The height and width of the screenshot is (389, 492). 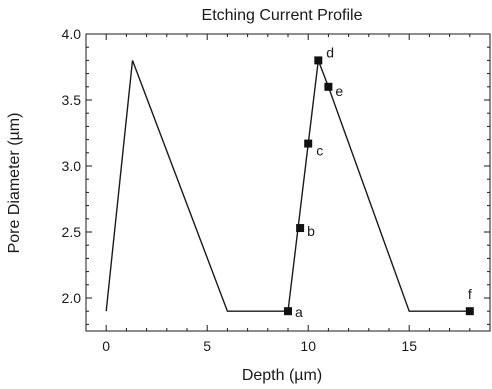 What do you see at coordinates (282, 15) in the screenshot?
I see `chart-title: Etching Current Profile` at bounding box center [282, 15].